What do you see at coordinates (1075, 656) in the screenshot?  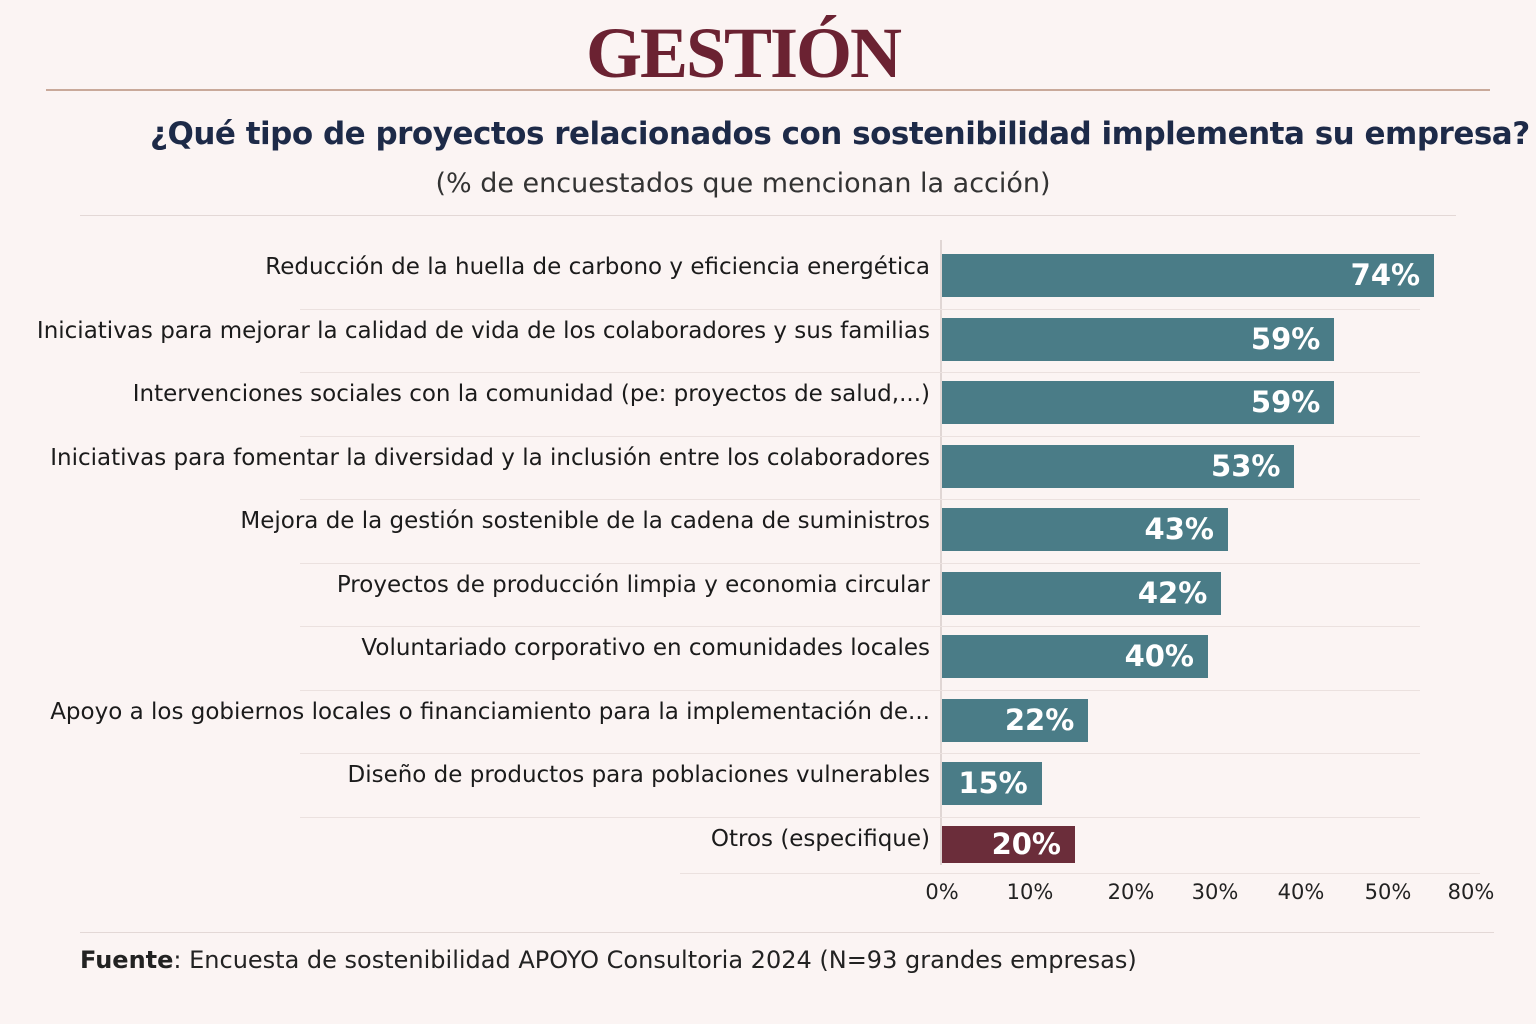 I see `bar: 40%` at bounding box center [1075, 656].